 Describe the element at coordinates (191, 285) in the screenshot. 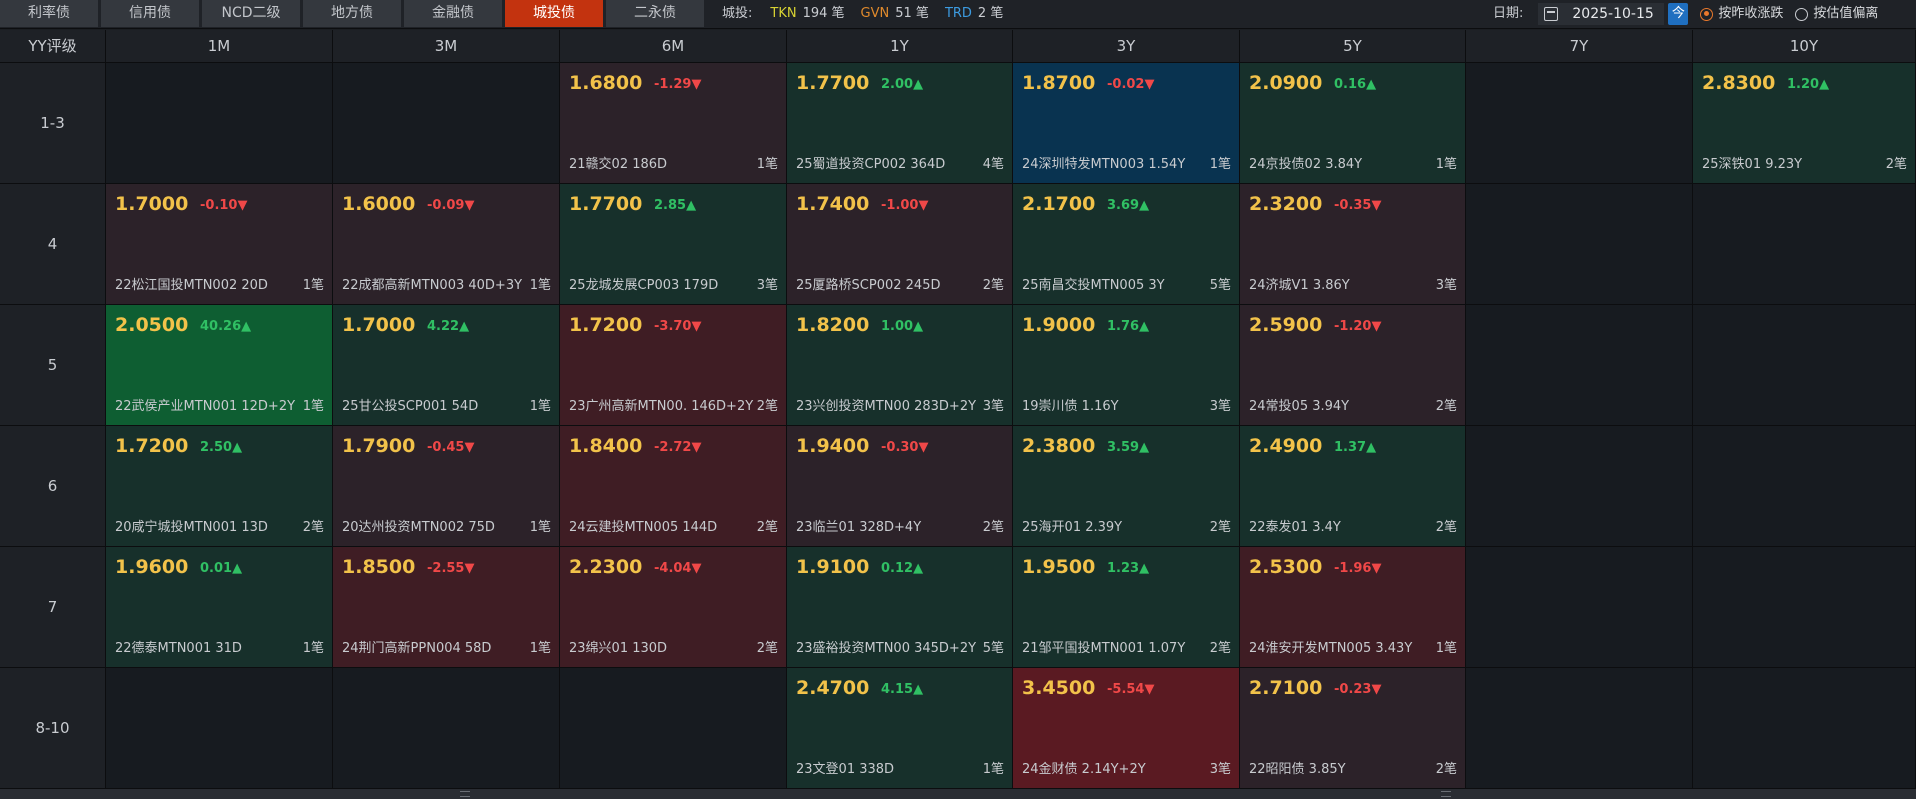

I see `bond-name: 22松江国投MTN002 20D` at that location.